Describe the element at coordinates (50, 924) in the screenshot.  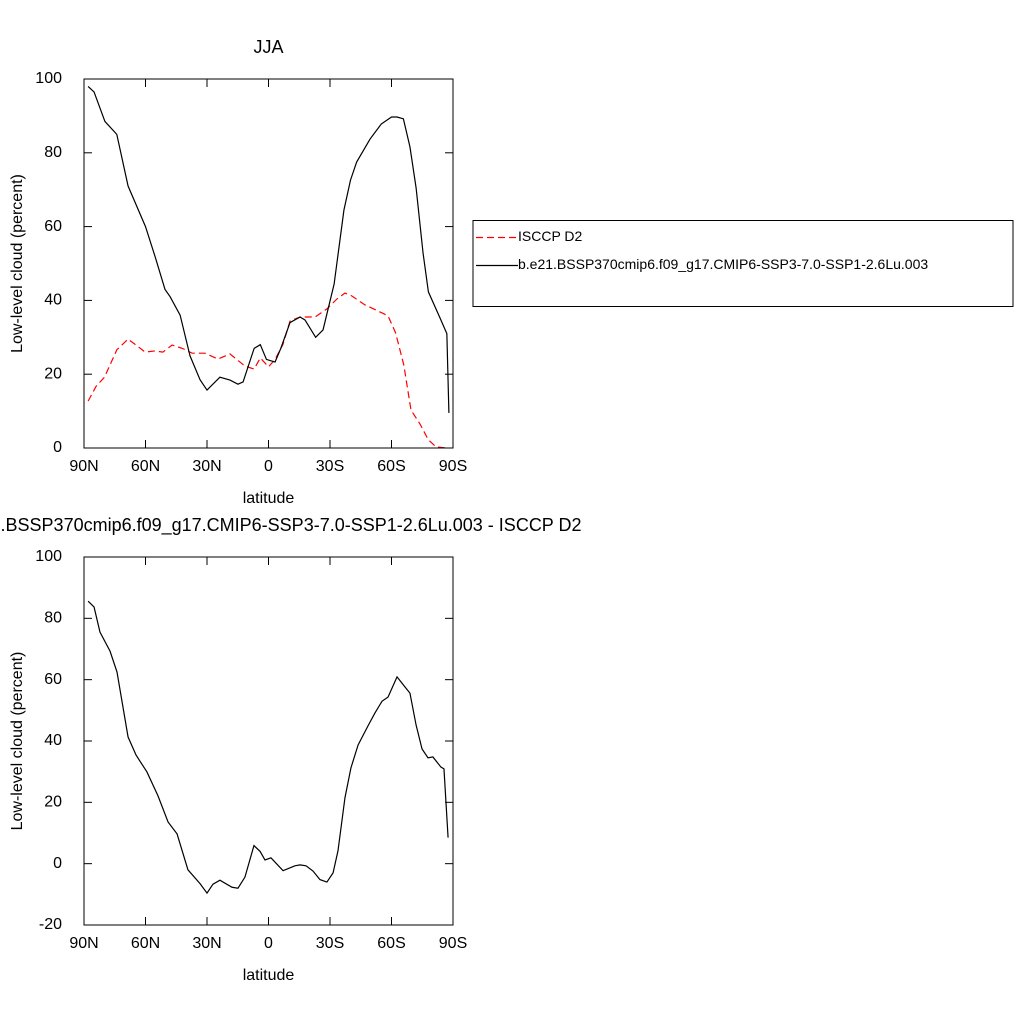
I see `y-tick-label: -20` at that location.